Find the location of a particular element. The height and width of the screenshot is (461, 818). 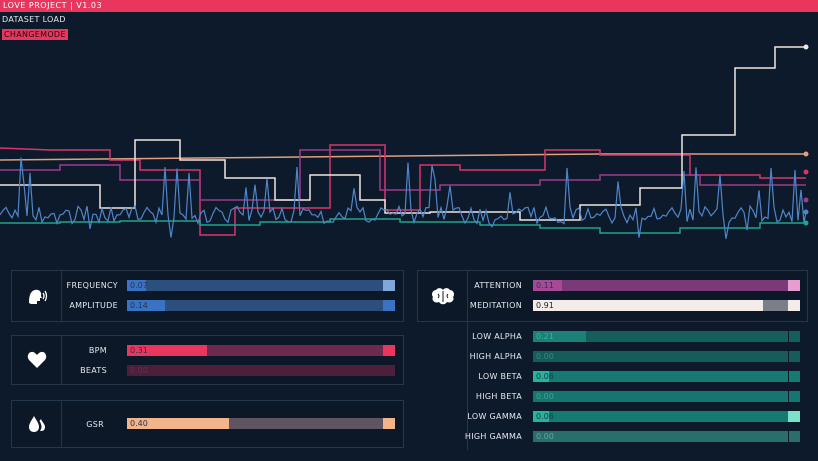

beats-value: 0.00 is located at coordinates (139, 370).